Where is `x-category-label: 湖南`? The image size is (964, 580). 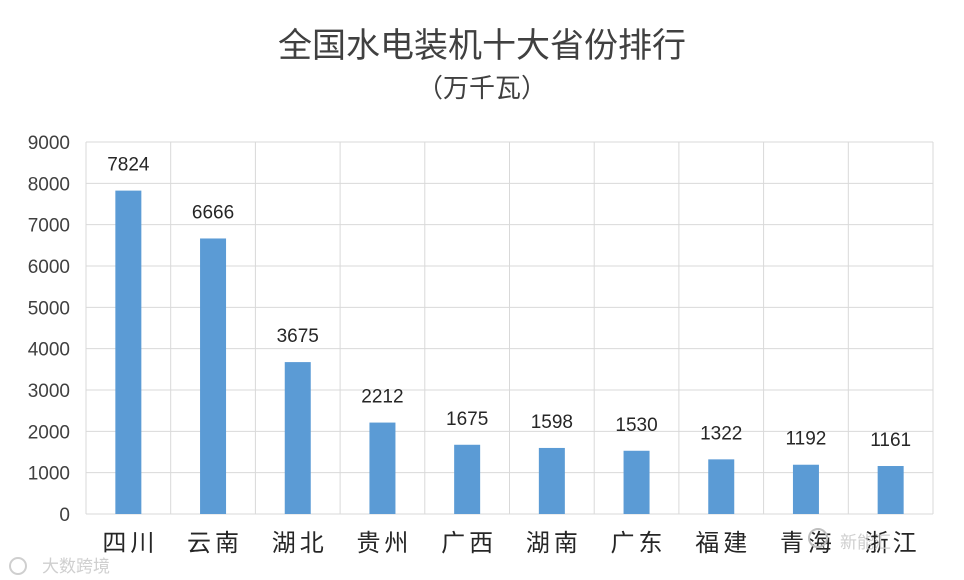
x-category-label: 湖南 is located at coordinates (554, 543).